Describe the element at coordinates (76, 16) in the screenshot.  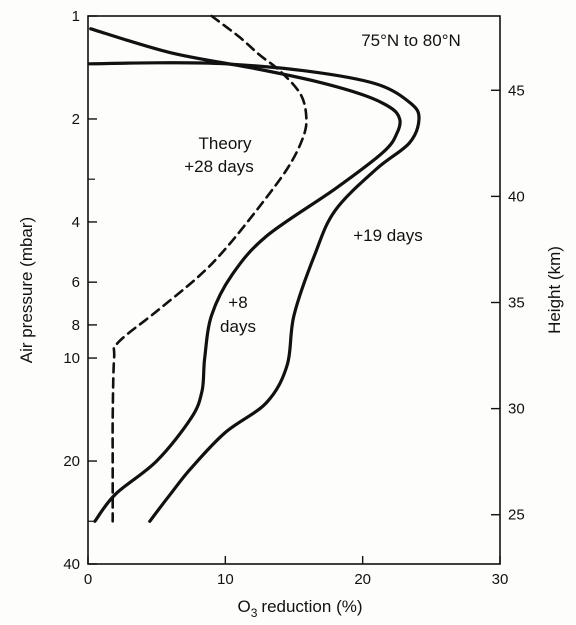
I see `y-left-tick-label: 1` at that location.